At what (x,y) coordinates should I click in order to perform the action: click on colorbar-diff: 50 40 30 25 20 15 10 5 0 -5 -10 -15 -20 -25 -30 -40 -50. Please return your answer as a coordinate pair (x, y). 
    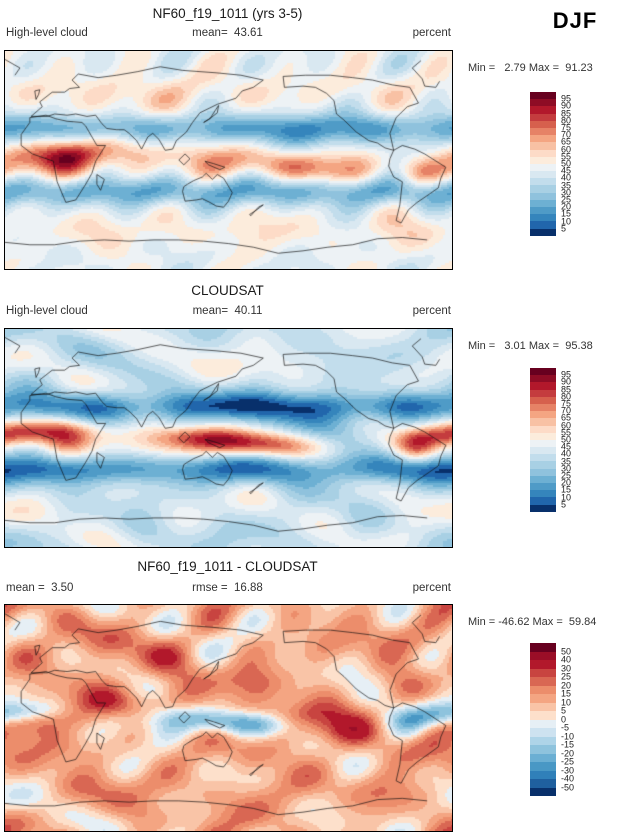
    Looking at the image, I should click on (552, 719).